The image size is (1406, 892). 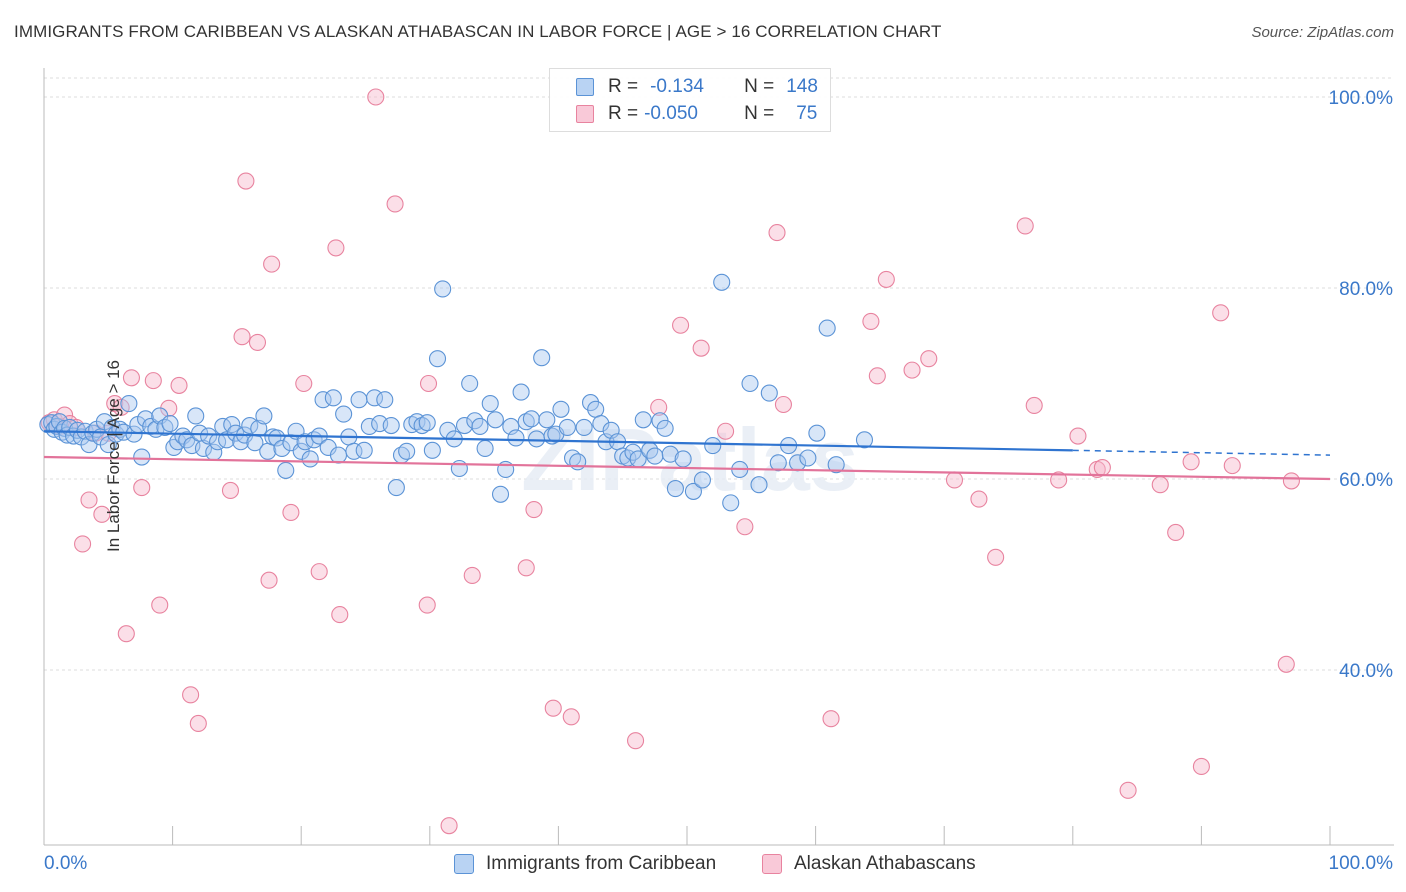 I want to click on legend-n-value: 75, so click(x=807, y=113).